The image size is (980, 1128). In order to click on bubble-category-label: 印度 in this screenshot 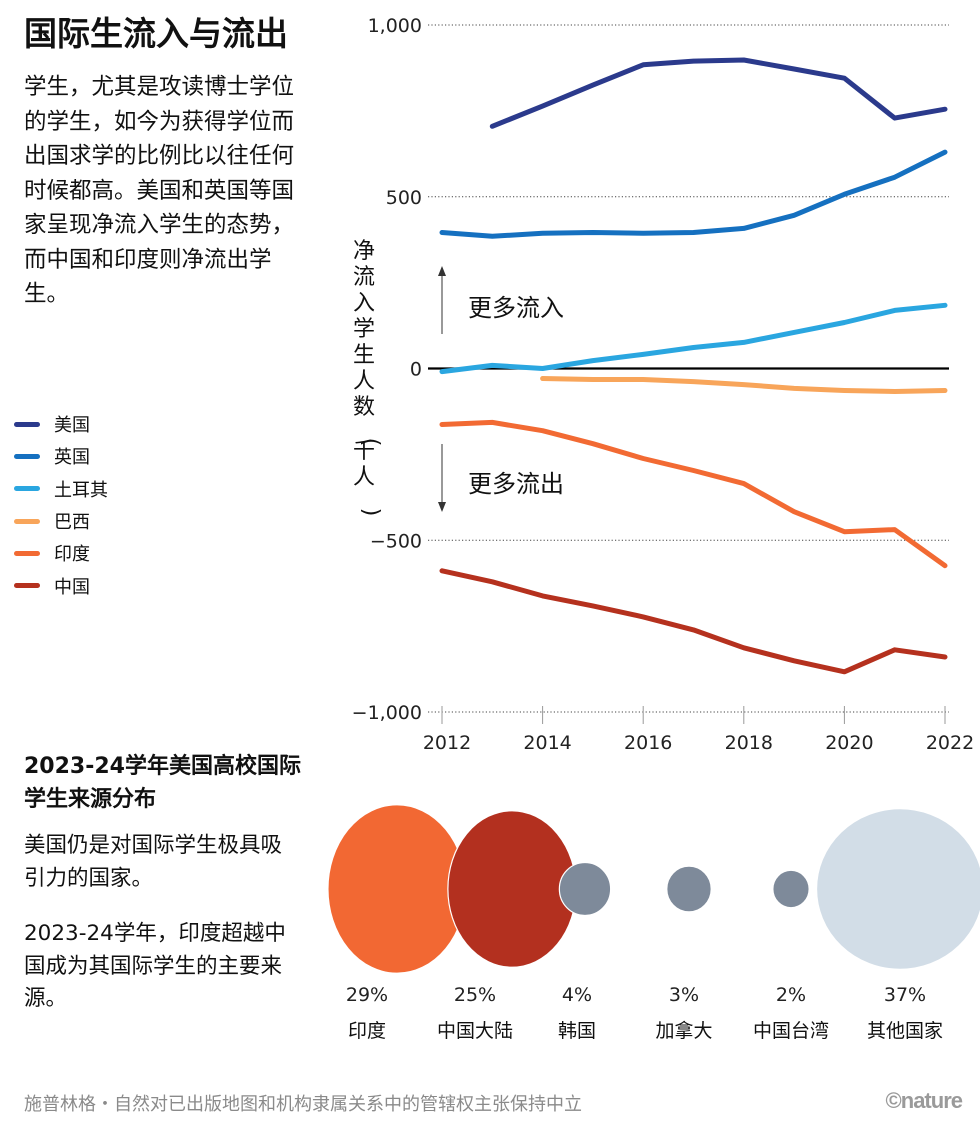, I will do `click(367, 1031)`.